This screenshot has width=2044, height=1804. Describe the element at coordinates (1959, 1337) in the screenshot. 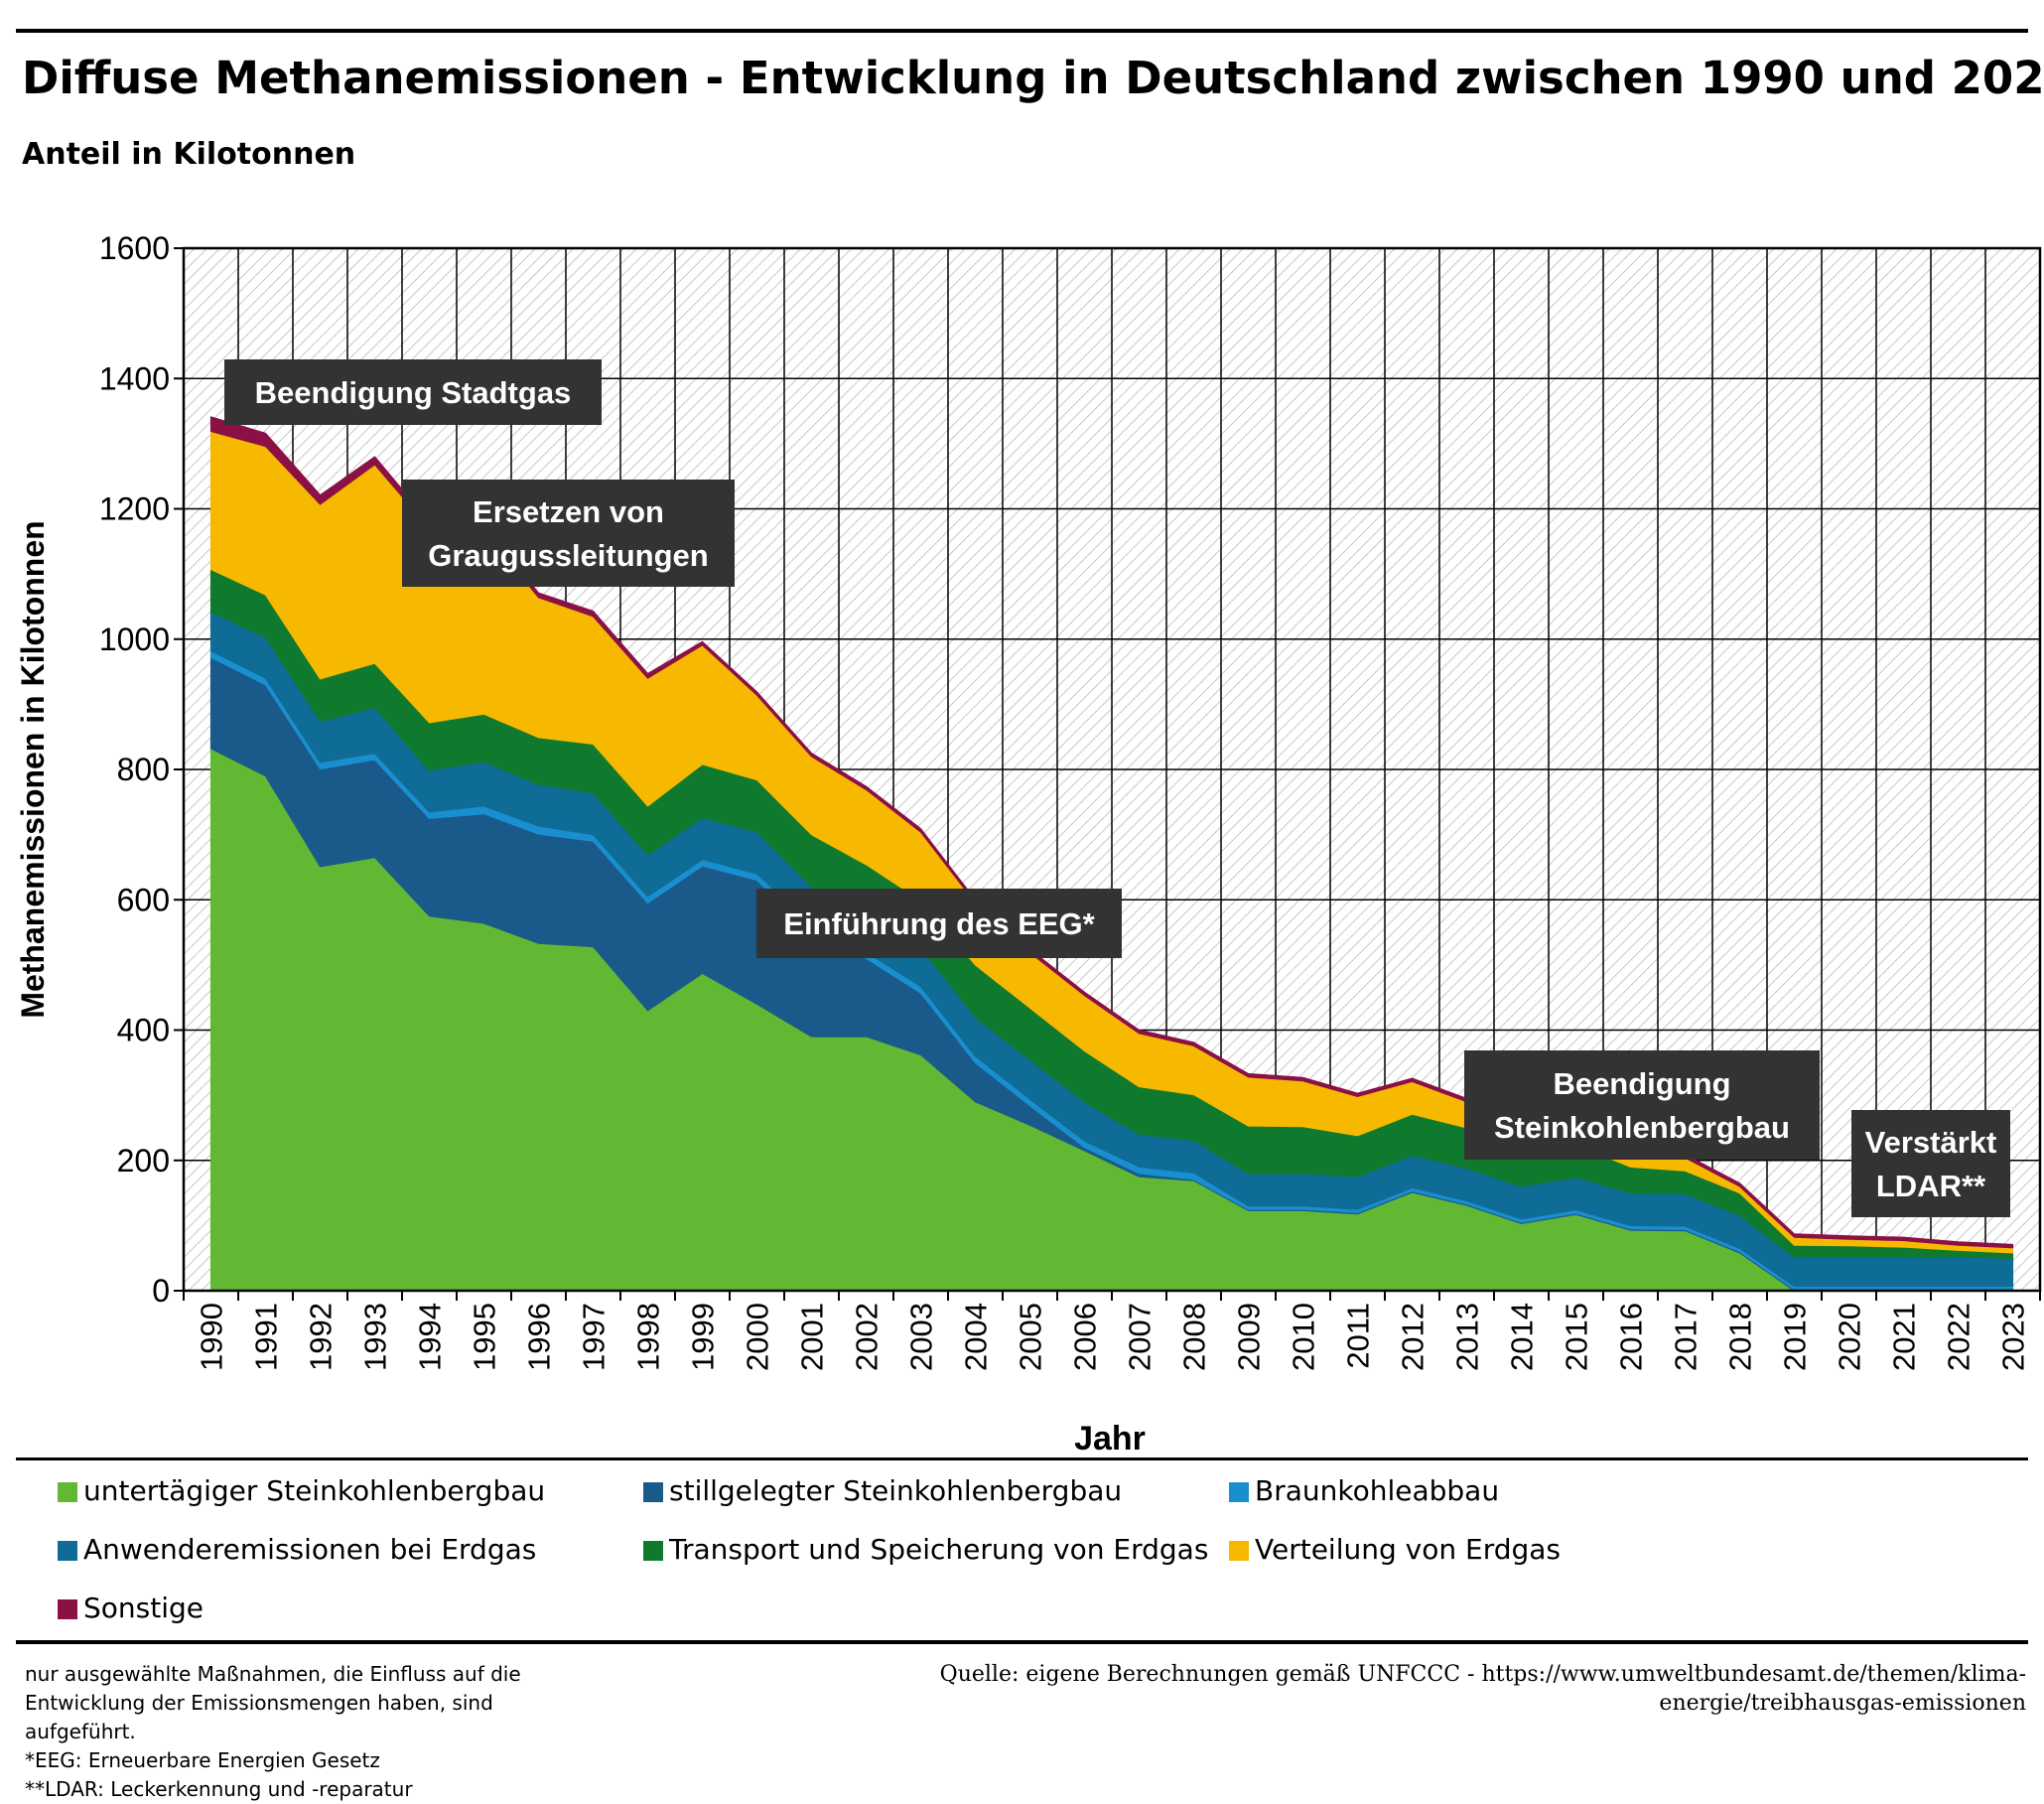

I see `x-tick-label: 2022` at that location.